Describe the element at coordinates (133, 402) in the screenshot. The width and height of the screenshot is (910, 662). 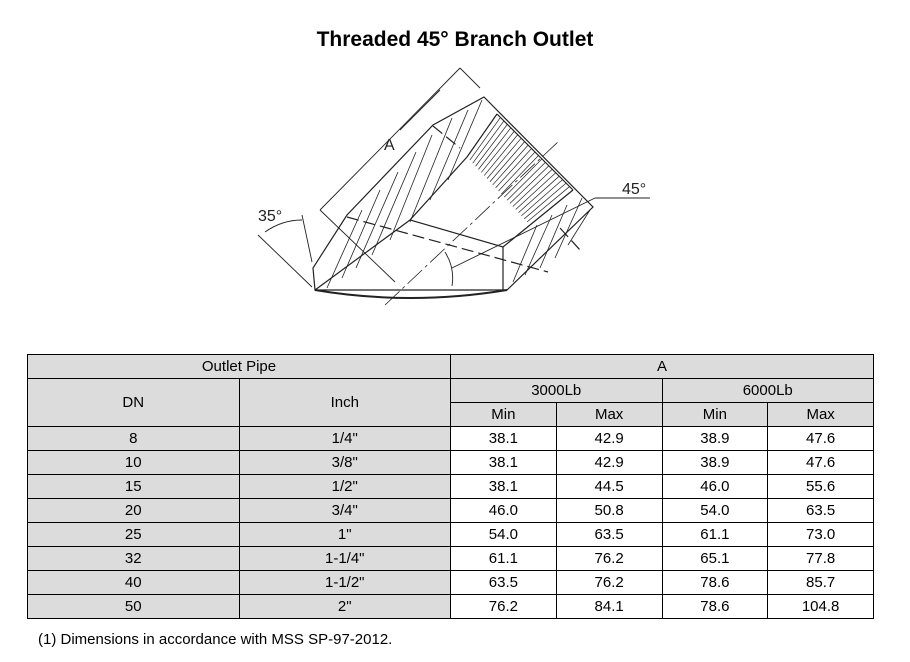
I see `header-dn: DN` at that location.